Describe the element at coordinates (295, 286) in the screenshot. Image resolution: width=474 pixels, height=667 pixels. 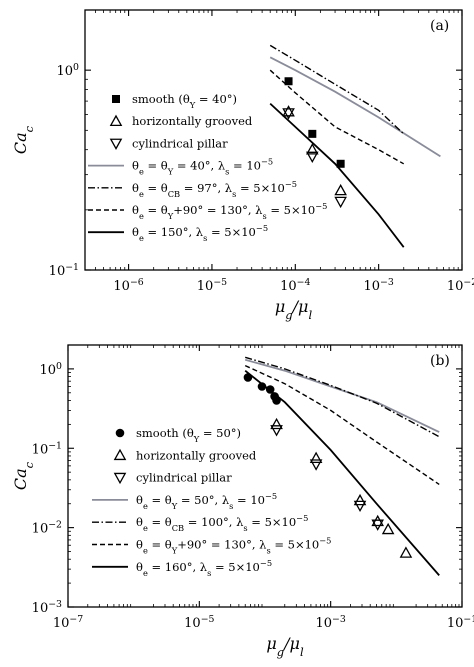
I see `x-tick-label: 10−4​` at that location.